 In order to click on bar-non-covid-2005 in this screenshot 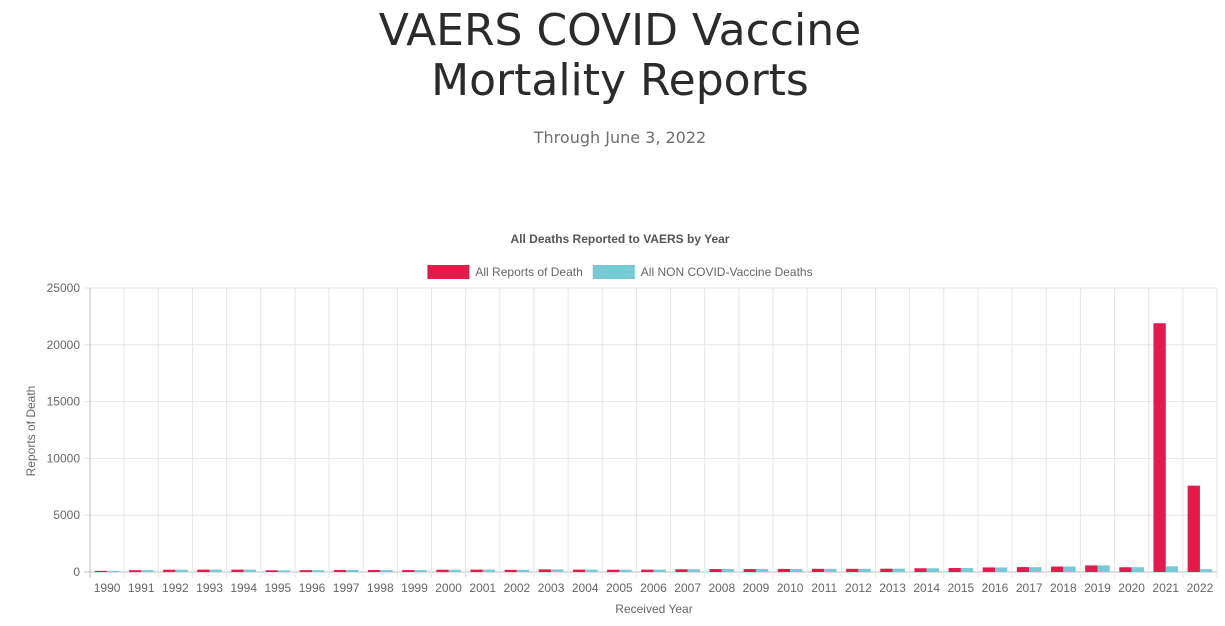, I will do `click(625, 570)`.